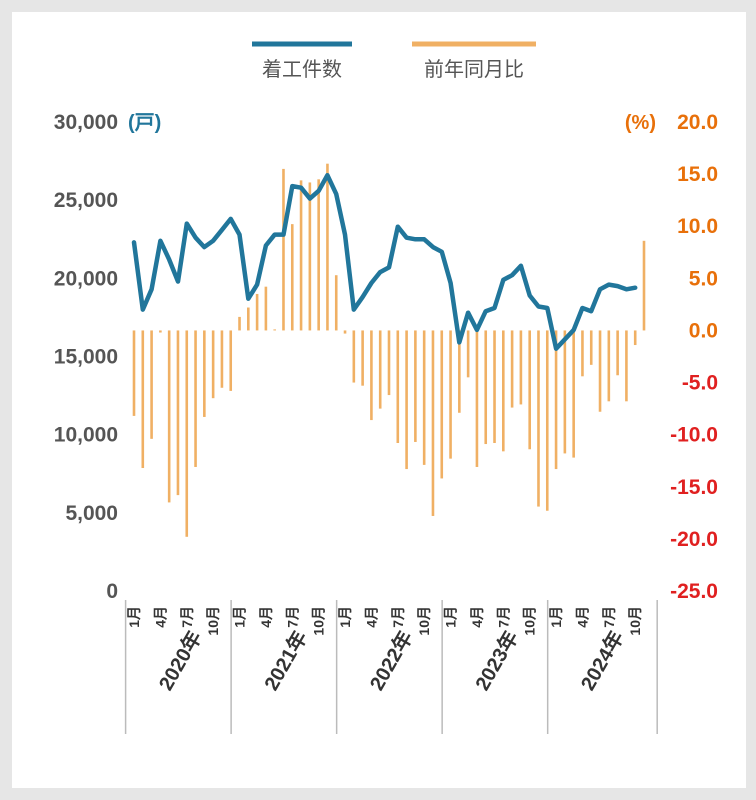 The height and width of the screenshot is (800, 756). What do you see at coordinates (601, 661) in the screenshot?
I see `year-label: 2024年` at bounding box center [601, 661].